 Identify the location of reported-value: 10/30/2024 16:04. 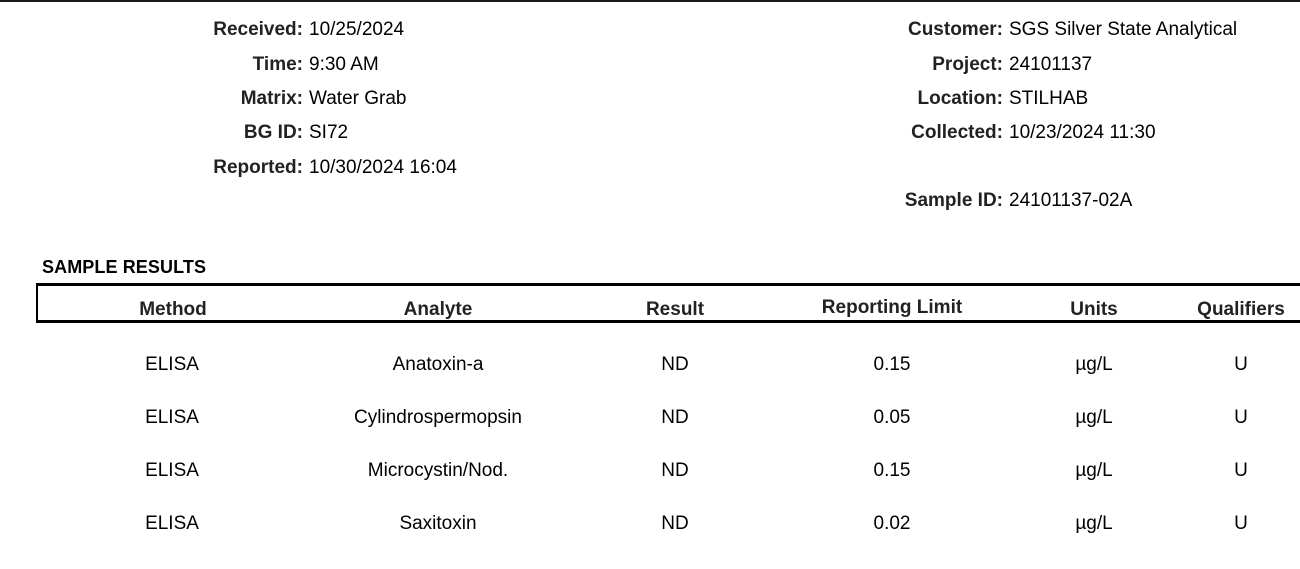
(383, 167).